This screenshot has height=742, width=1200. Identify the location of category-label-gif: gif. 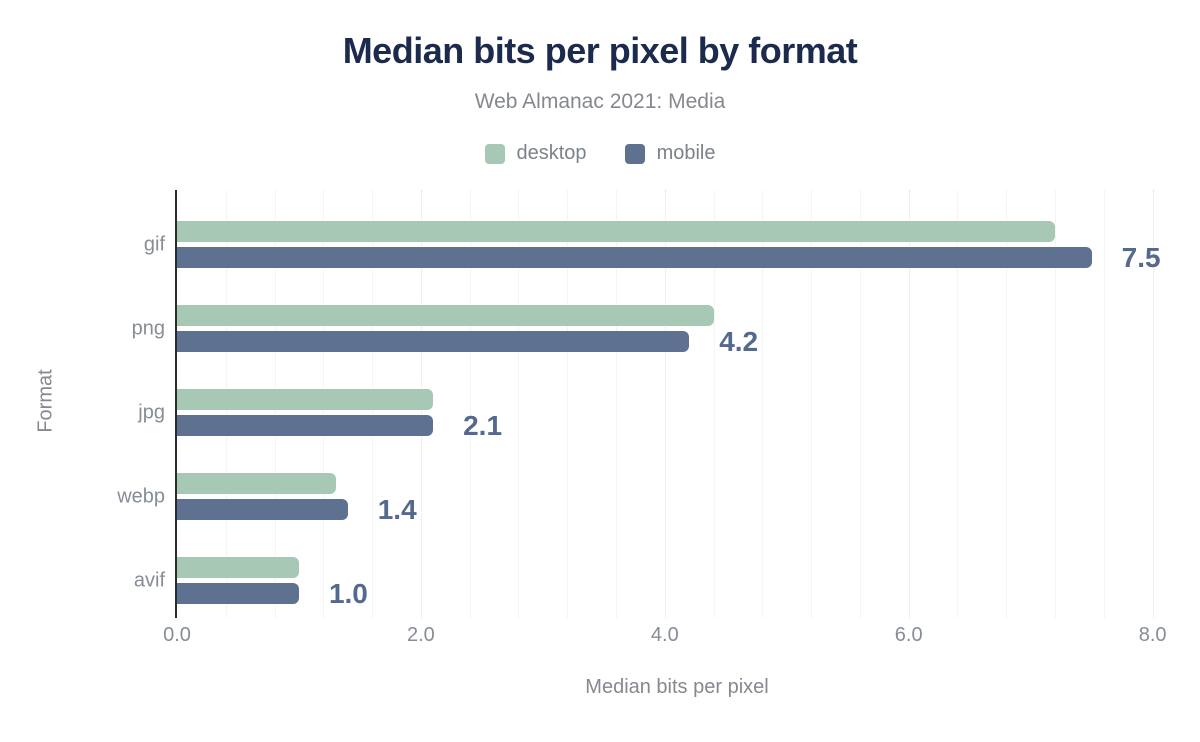
(154, 244).